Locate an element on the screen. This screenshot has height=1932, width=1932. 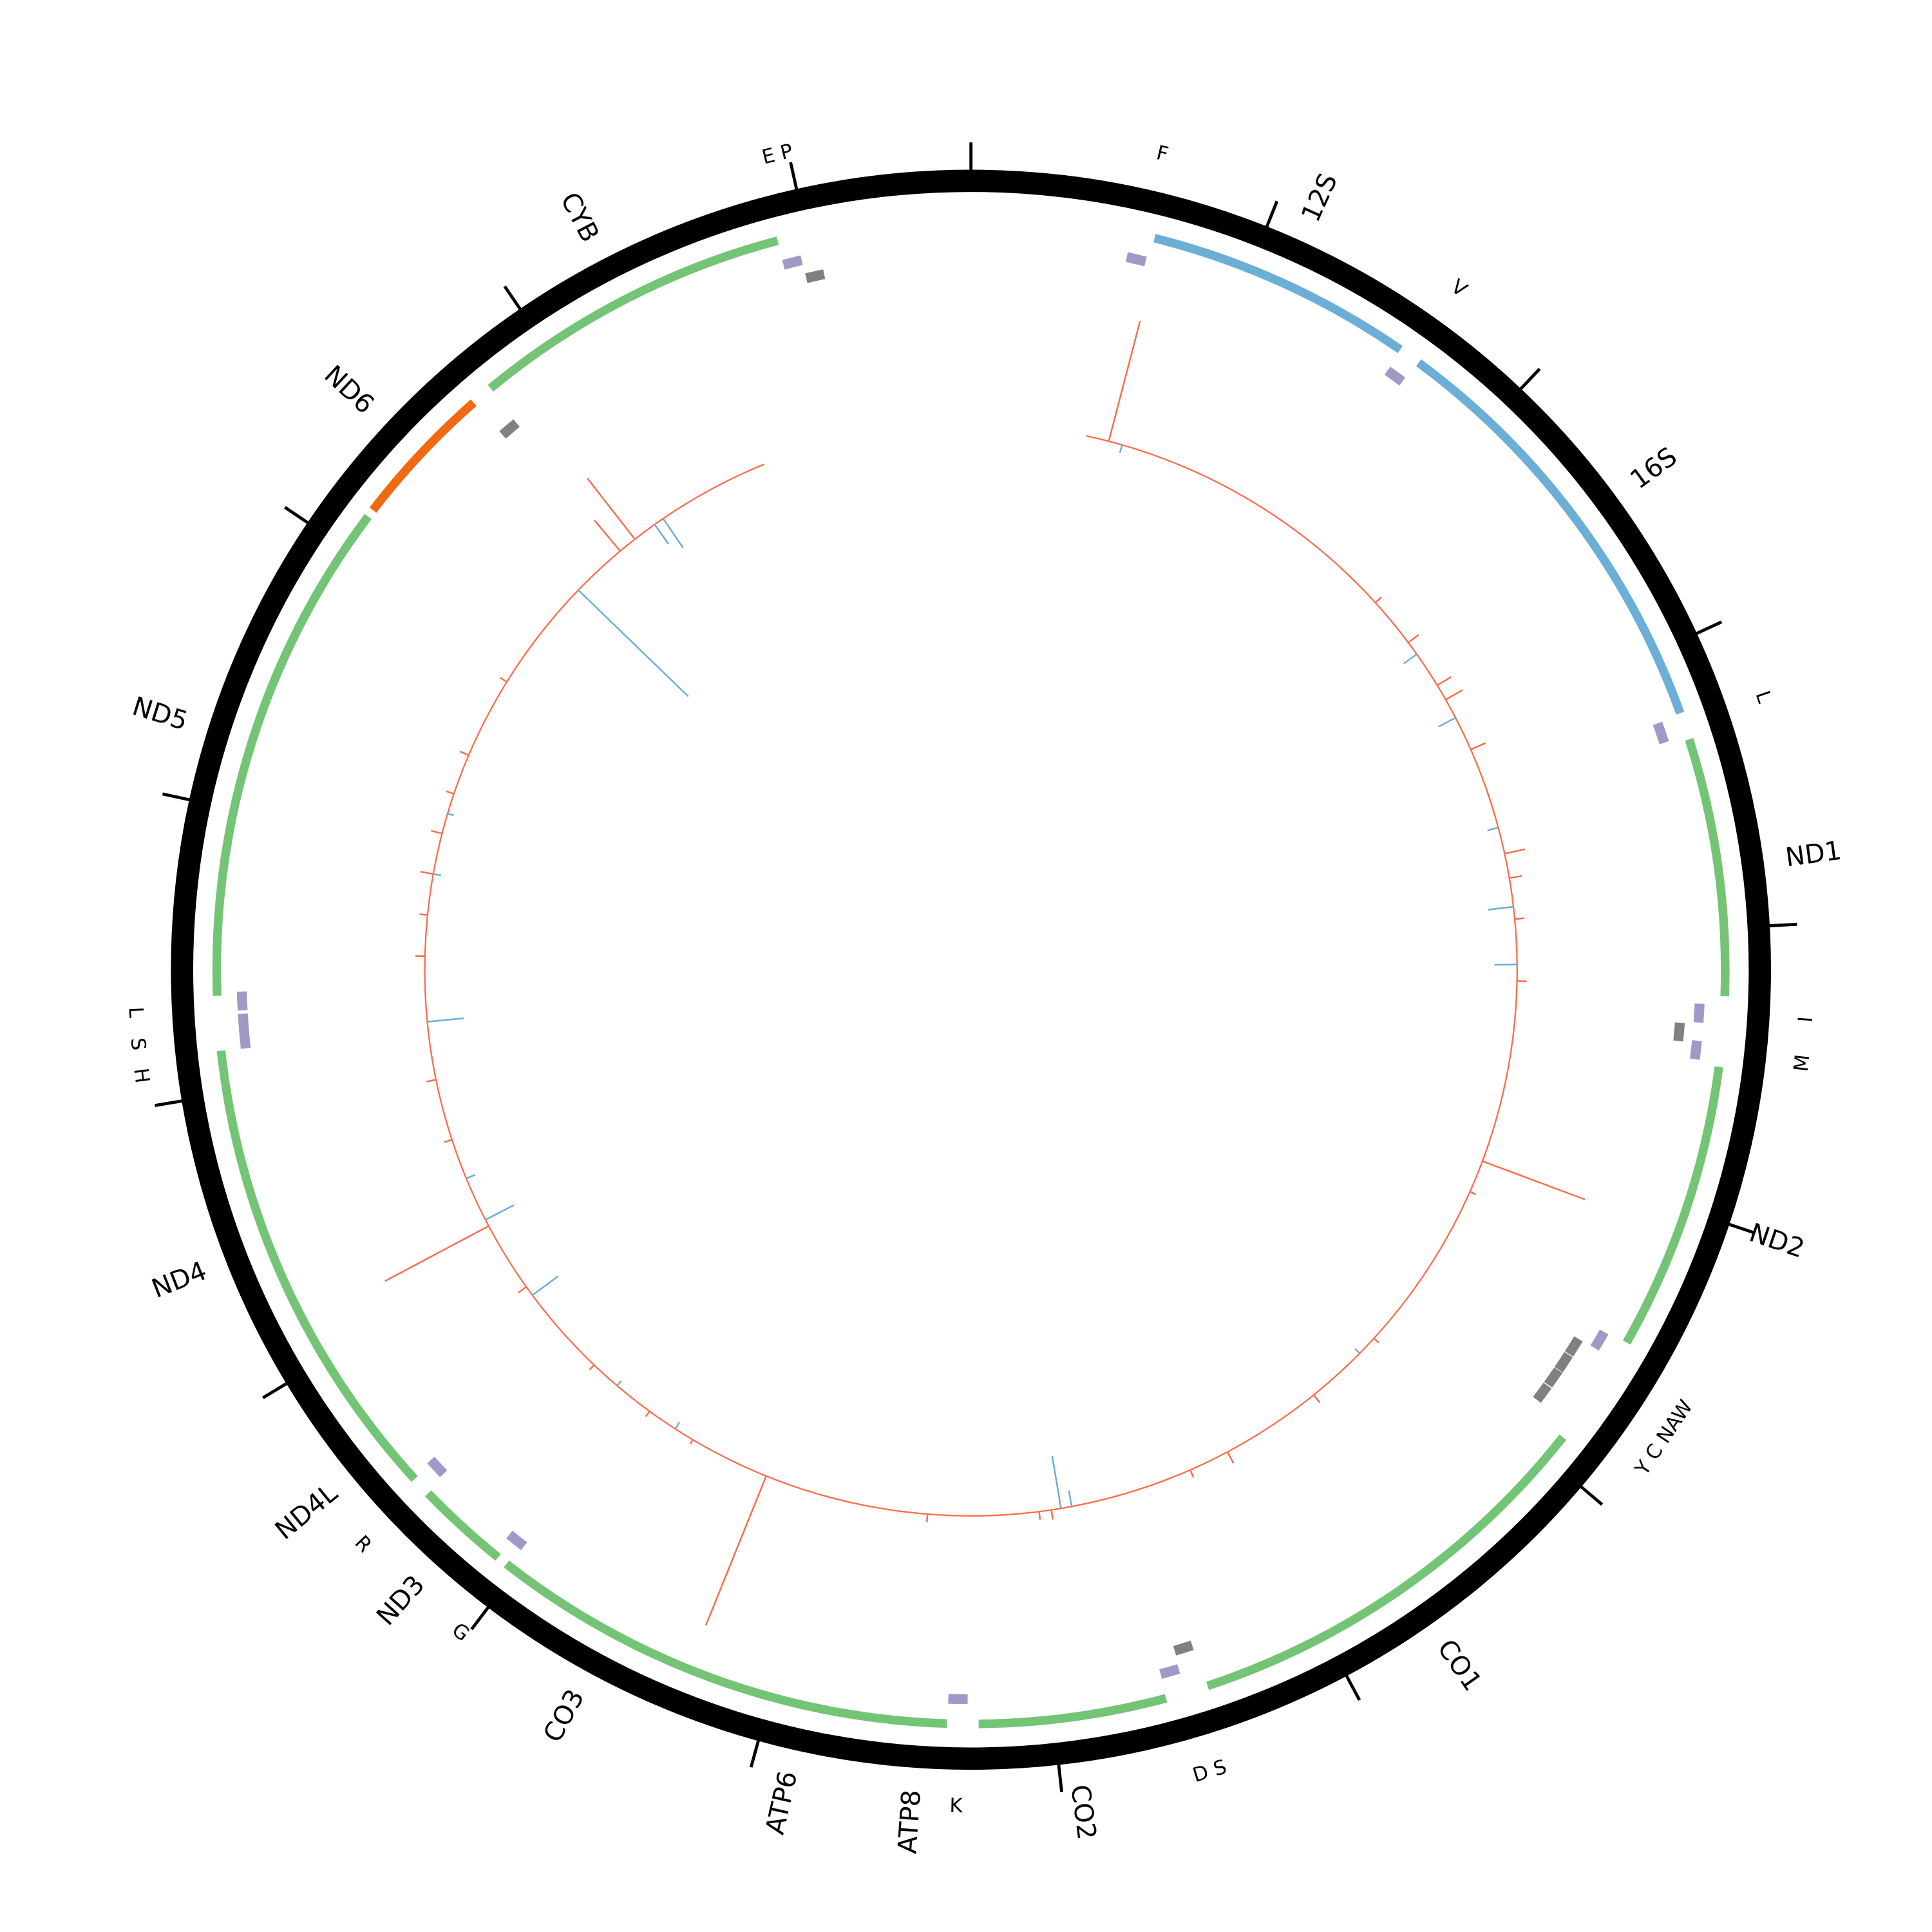
trna-block-a is located at coordinates (1574, 1347).